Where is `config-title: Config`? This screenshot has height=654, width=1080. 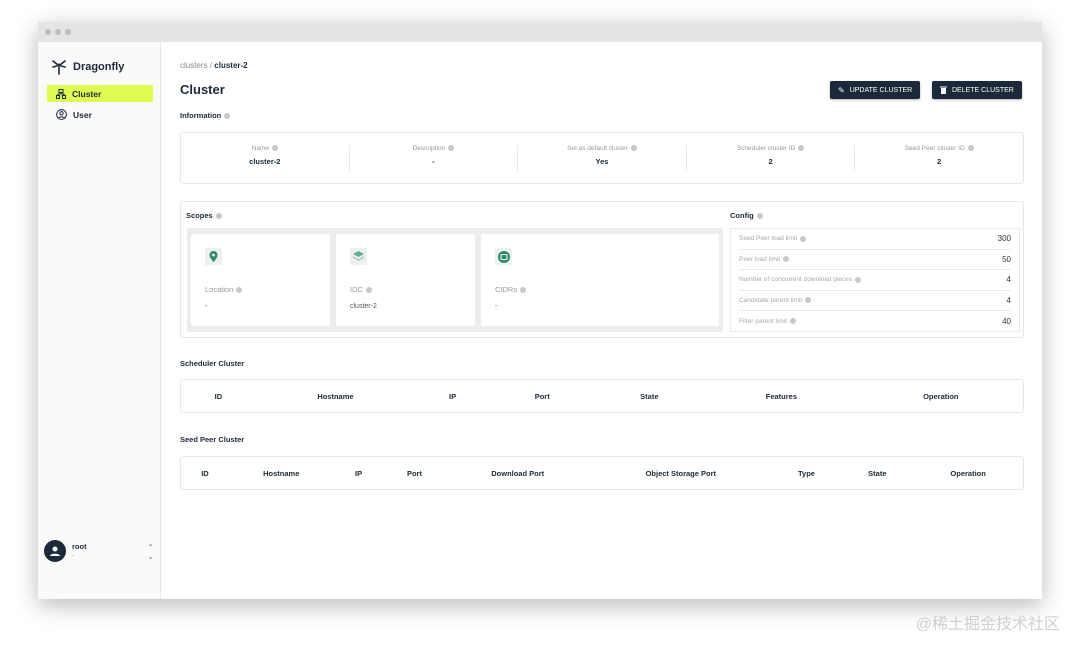 config-title: Config is located at coordinates (746, 215).